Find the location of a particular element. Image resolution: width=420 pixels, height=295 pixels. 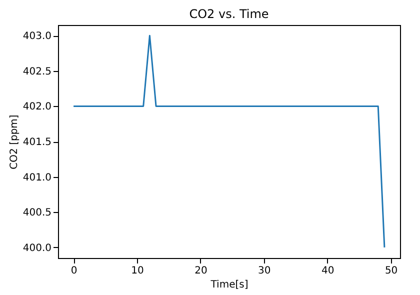

x-tick-label: 30 is located at coordinates (264, 271).